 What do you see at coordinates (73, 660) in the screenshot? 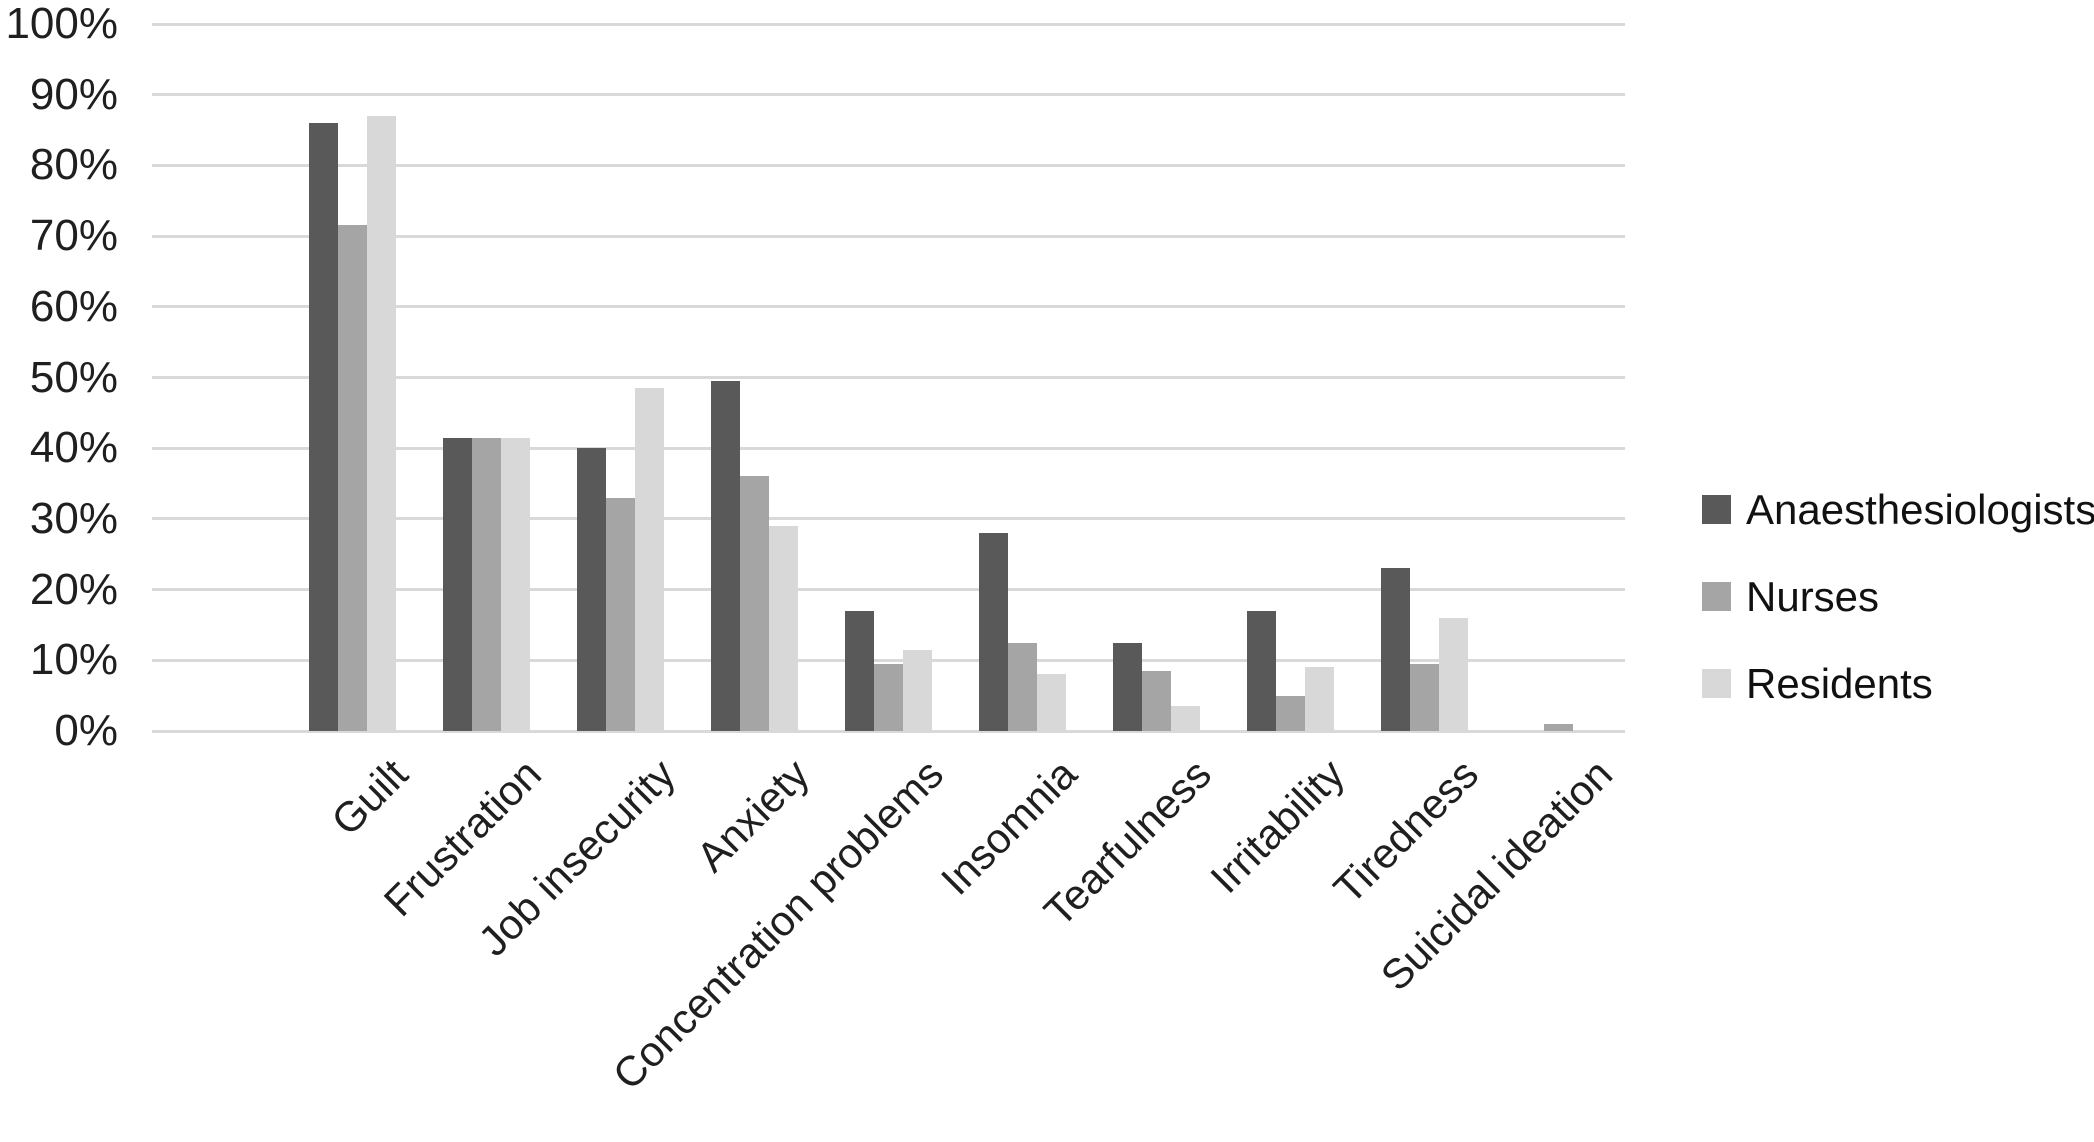
I see `y-tick-label: 10%` at bounding box center [73, 660].